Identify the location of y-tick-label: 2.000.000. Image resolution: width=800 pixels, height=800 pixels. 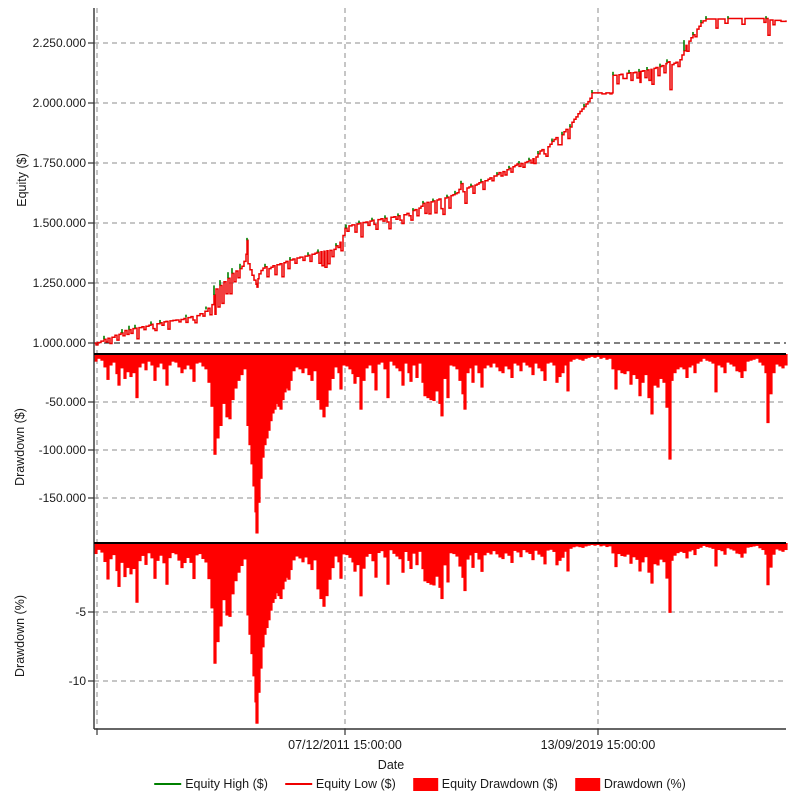
(60, 103).